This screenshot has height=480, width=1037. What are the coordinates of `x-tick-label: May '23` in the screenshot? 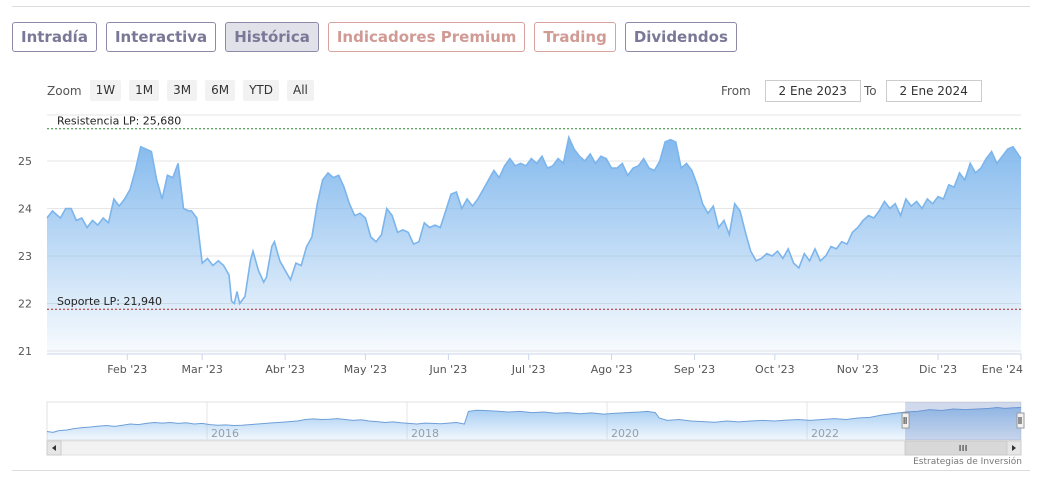 It's located at (365, 369).